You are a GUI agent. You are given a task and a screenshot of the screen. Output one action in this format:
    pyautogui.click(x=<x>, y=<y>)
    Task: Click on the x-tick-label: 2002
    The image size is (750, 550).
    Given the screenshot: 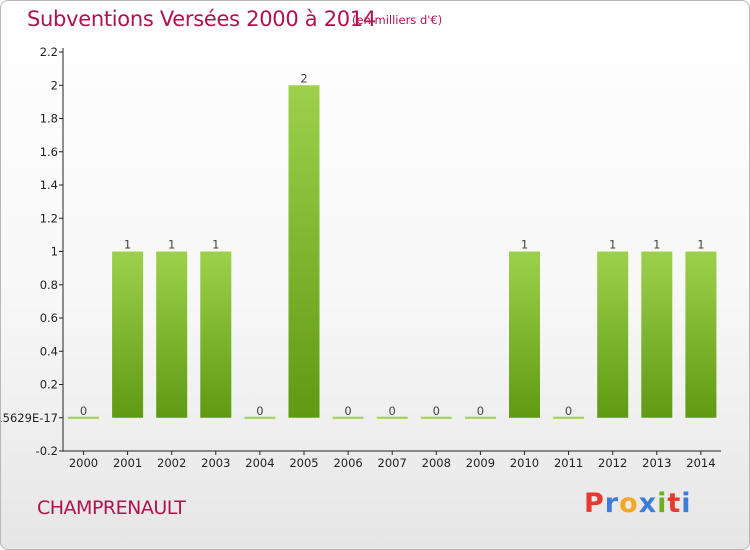 What is the action you would take?
    pyautogui.click(x=171, y=463)
    